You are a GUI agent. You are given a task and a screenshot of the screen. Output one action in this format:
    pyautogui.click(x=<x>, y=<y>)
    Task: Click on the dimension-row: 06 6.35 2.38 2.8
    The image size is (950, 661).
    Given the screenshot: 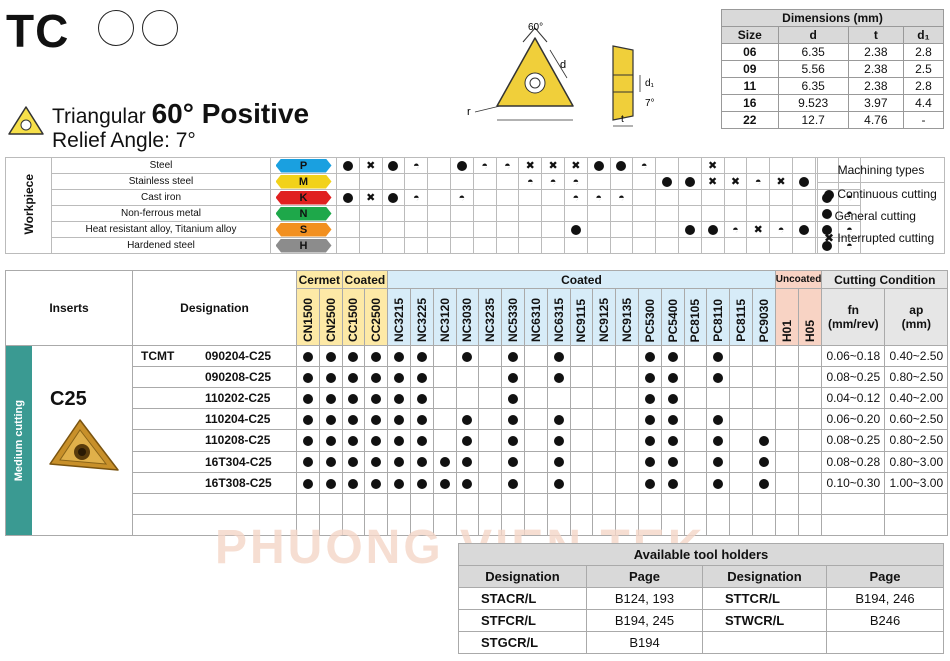 What is the action you would take?
    pyautogui.click(x=833, y=52)
    